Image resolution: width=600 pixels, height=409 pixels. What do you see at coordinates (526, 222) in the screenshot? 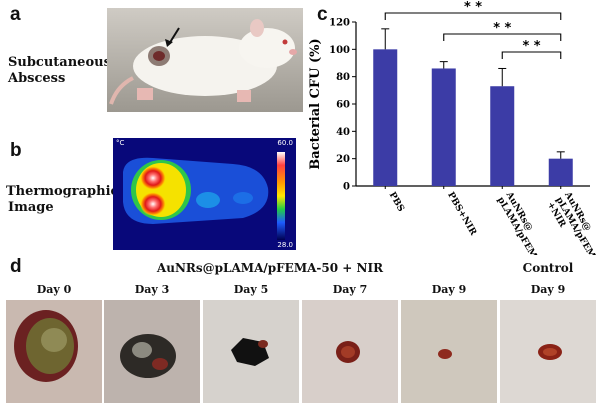
I see `x-tick-label: AuNRs@pLAMA/pFEMA-50` at bounding box center [526, 222].